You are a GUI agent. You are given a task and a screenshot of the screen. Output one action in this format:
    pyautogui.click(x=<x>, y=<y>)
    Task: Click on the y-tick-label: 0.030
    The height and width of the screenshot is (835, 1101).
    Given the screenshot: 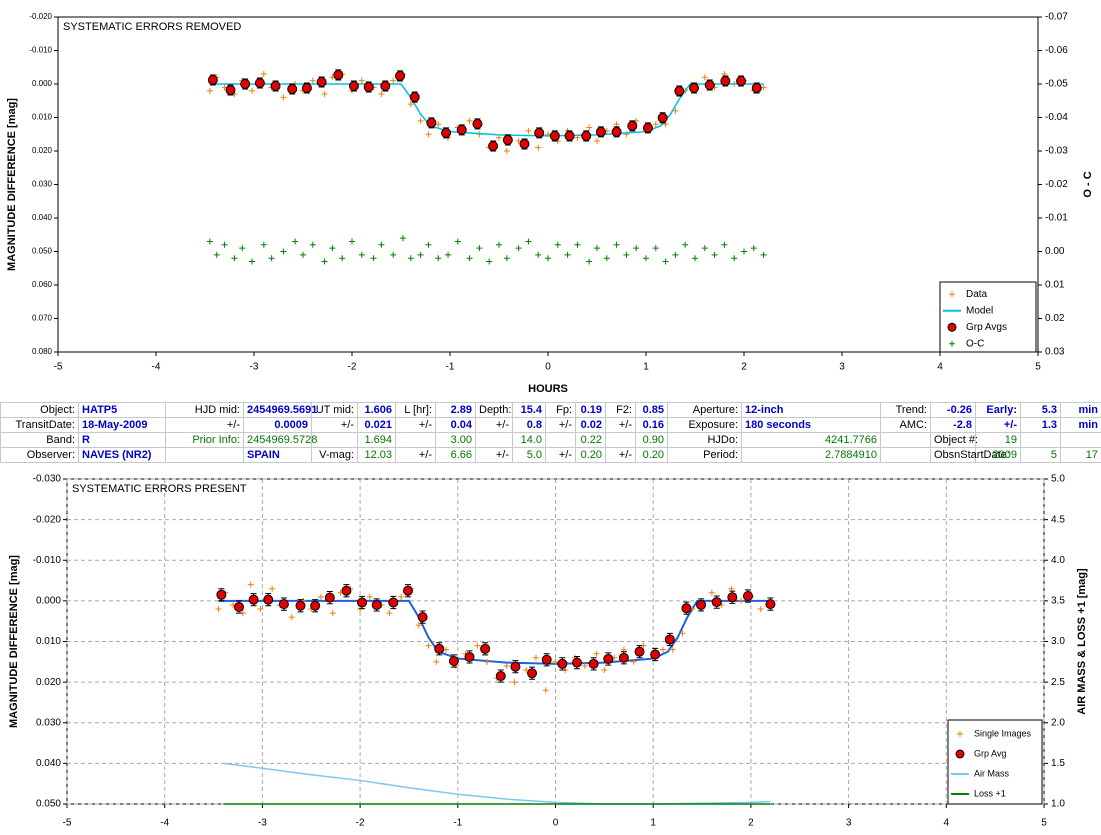 What is the action you would take?
    pyautogui.click(x=42, y=184)
    